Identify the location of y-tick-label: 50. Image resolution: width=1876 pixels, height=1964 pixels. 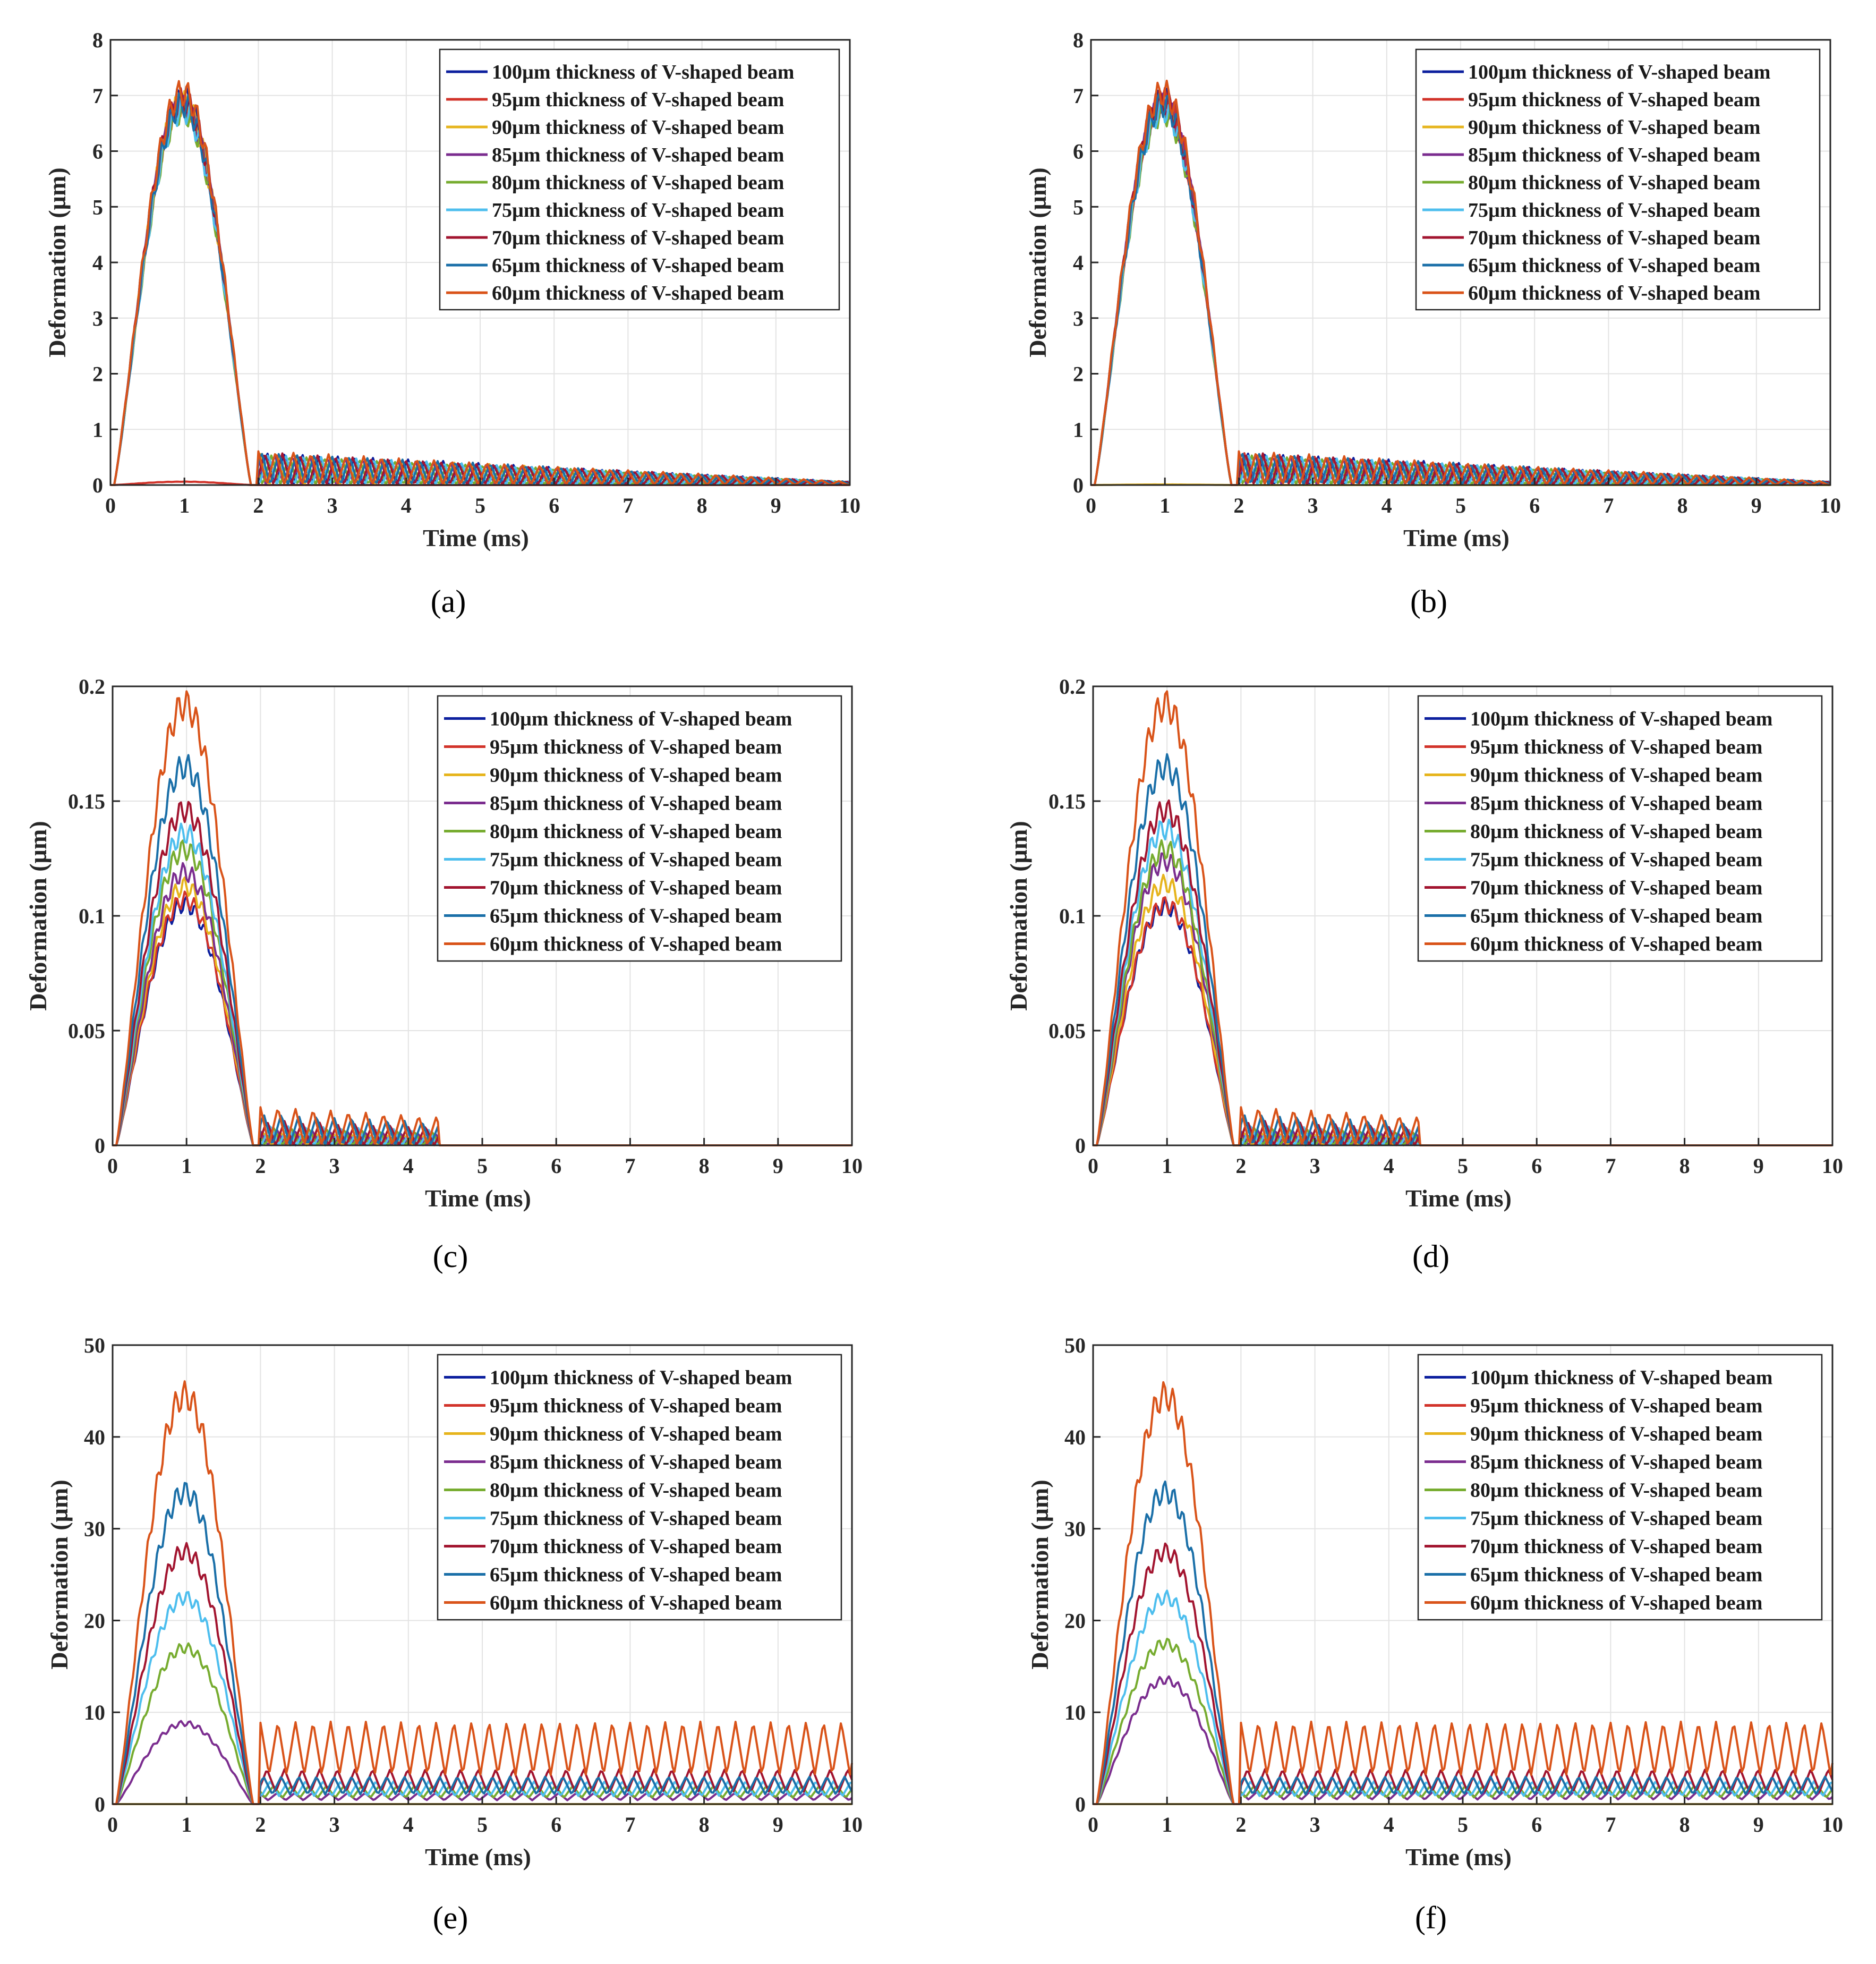
(94, 1345).